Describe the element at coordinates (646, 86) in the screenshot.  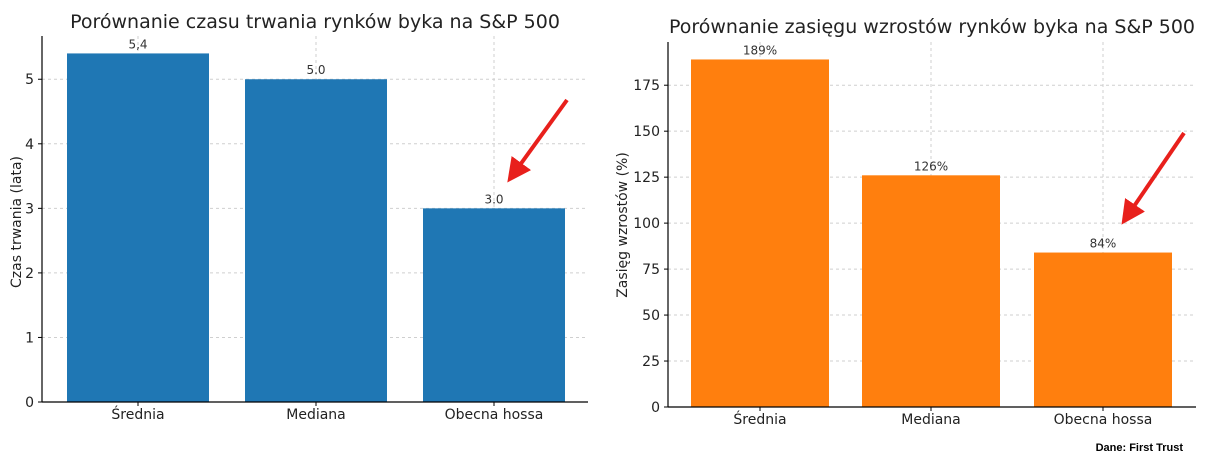
I see `y-tick-label: 175` at that location.